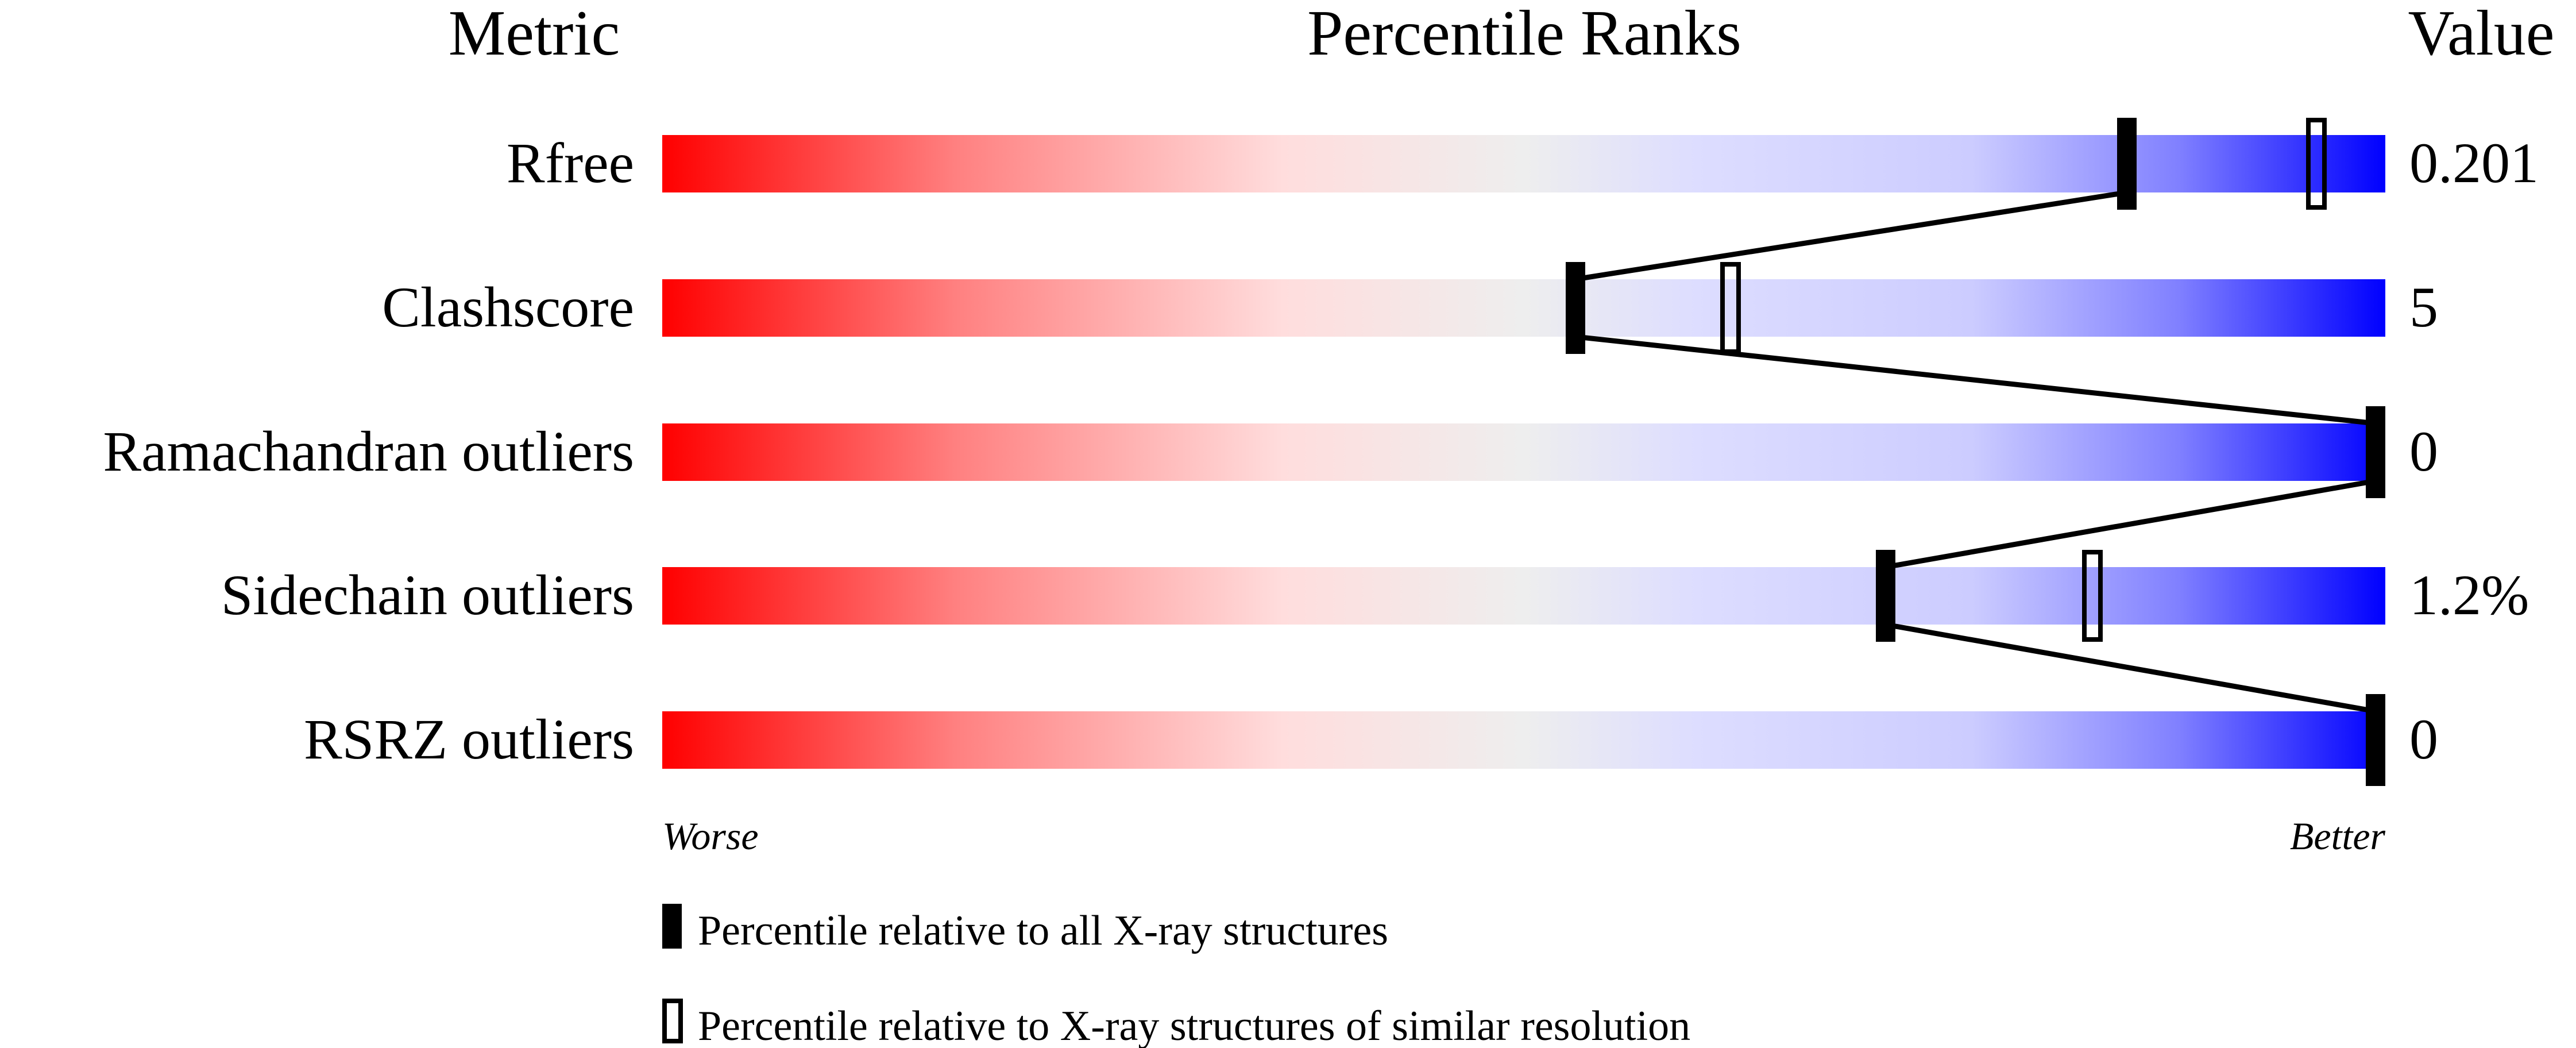 The height and width of the screenshot is (1048, 2576). Describe the element at coordinates (1524, 34) in the screenshot. I see `header-percentile-ranks: Percentile Ranks` at that location.